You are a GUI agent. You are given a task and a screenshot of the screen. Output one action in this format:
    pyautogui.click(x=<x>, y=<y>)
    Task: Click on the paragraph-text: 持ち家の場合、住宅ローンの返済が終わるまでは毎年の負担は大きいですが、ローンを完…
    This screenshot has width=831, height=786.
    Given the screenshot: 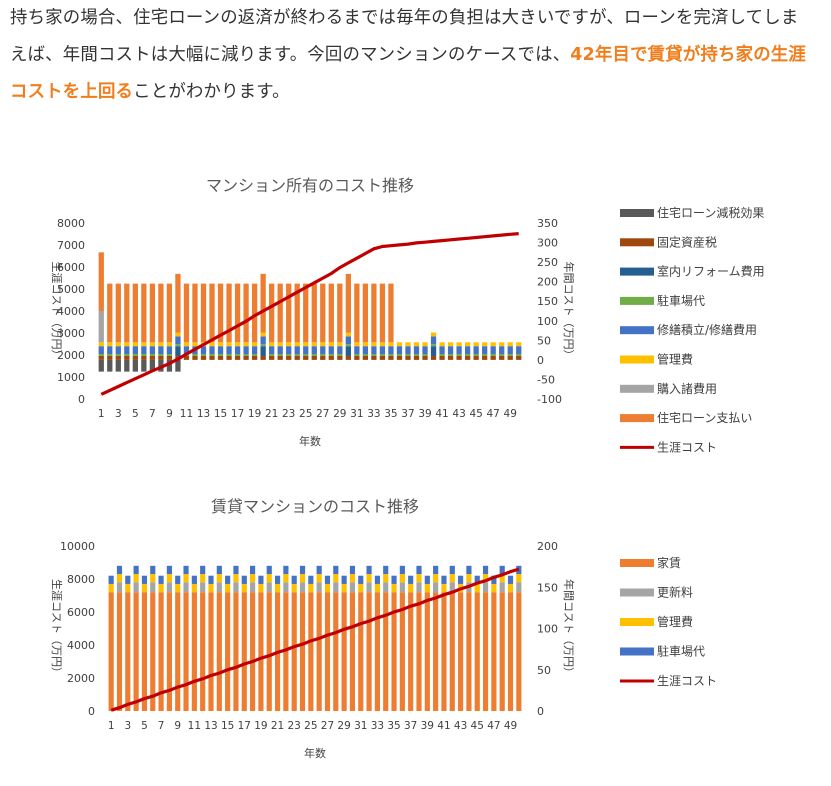 What is the action you would take?
    pyautogui.click(x=404, y=36)
    